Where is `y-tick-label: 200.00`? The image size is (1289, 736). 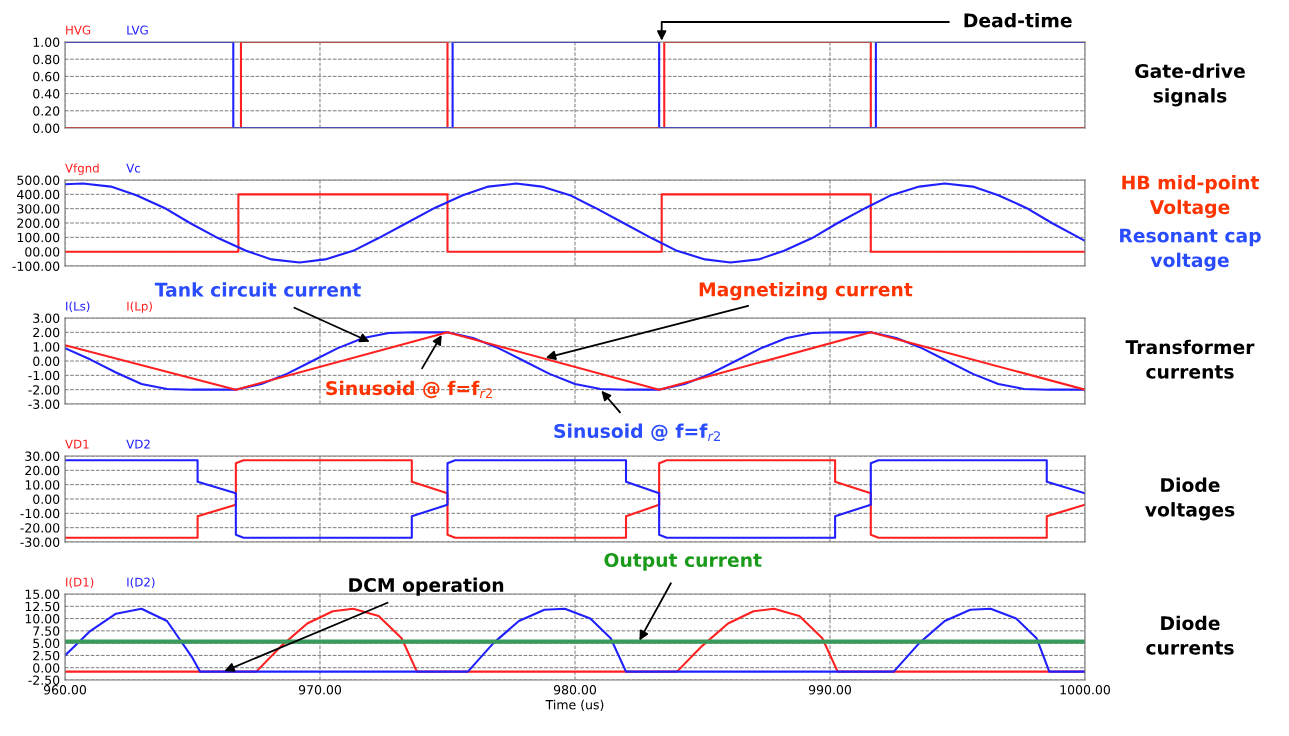
y-tick-label: 200.00 is located at coordinates (38, 223).